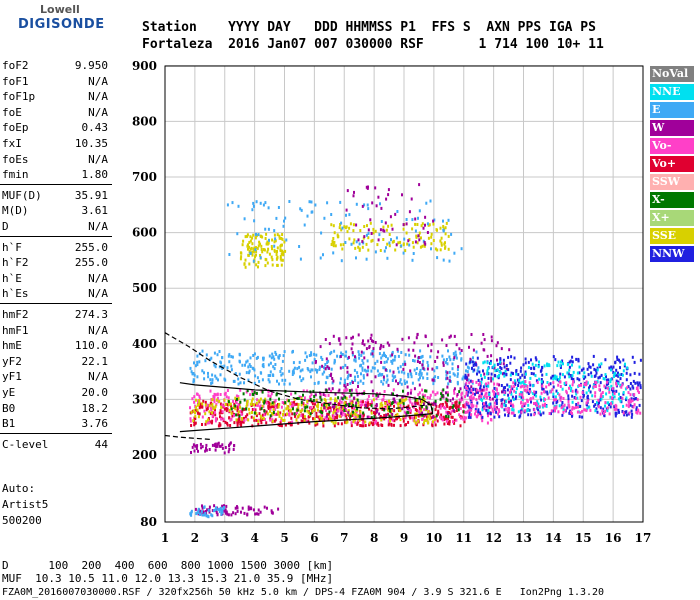 The image size is (700, 600). What do you see at coordinates (56, 184) in the screenshot?
I see `param-separator` at bounding box center [56, 184].